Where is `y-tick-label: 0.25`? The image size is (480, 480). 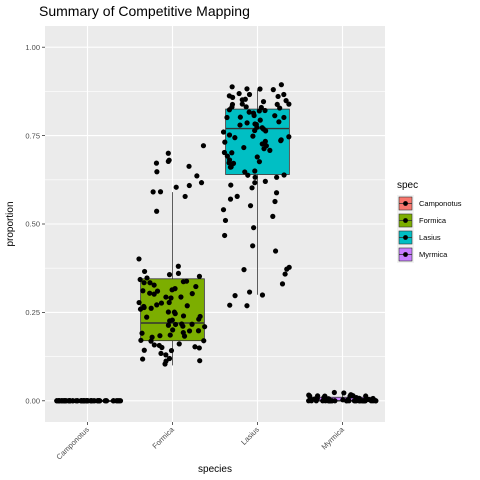 y-tick-label: 0.25 is located at coordinates (32, 312).